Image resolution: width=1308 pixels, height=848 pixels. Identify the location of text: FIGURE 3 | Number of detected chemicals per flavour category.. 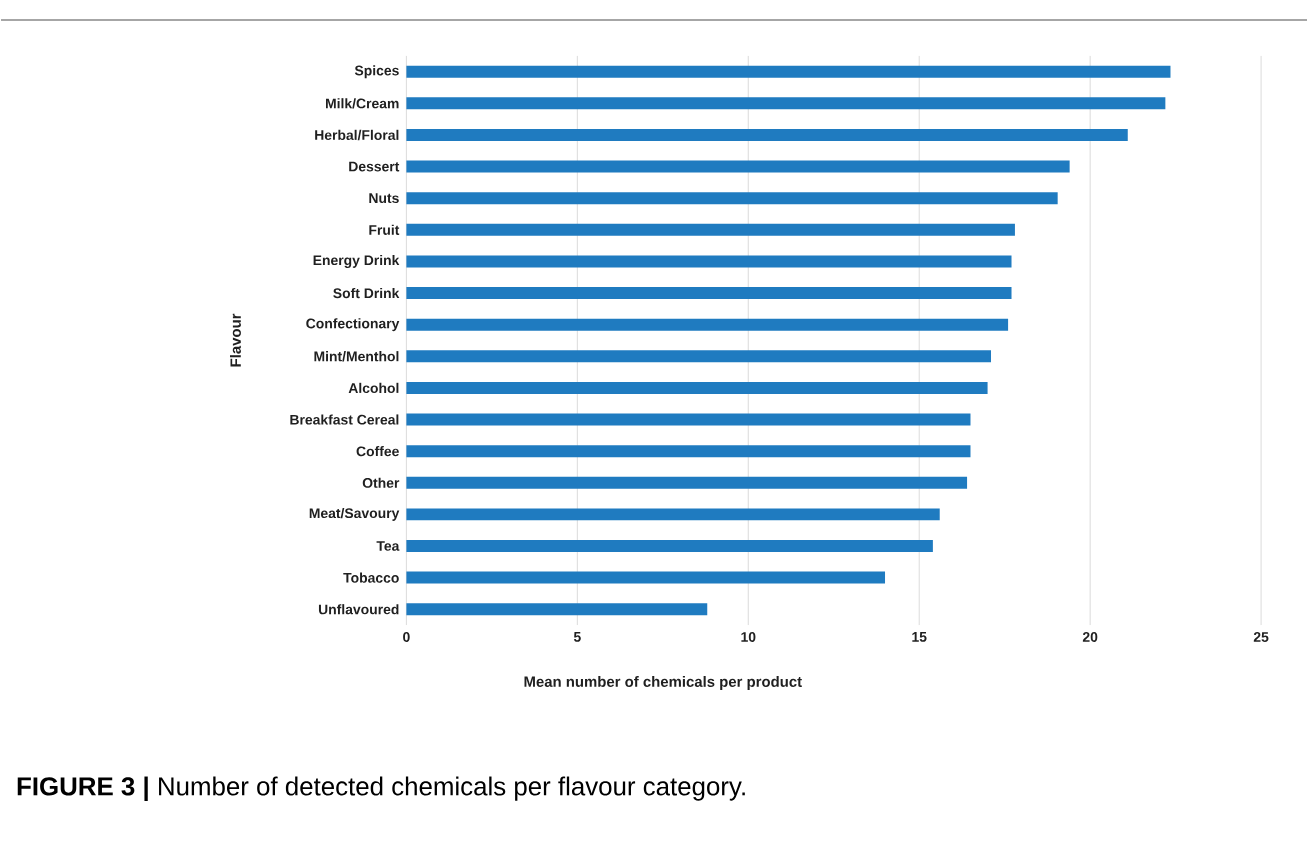
(381, 788).